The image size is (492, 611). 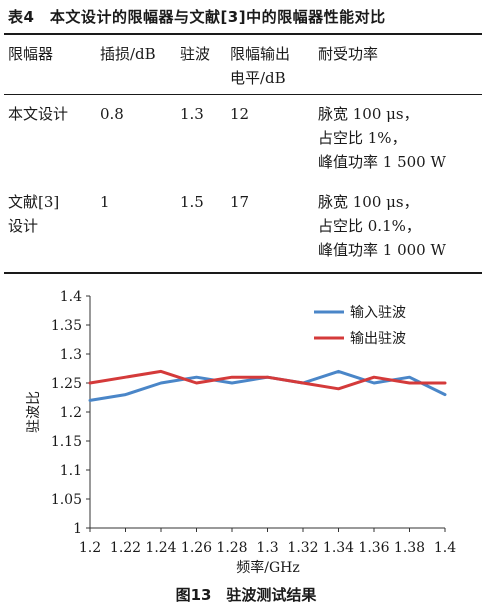 What do you see at coordinates (368, 114) in the screenshot?
I see `row1-power-line1: 脉宽 100 μs，` at bounding box center [368, 114].